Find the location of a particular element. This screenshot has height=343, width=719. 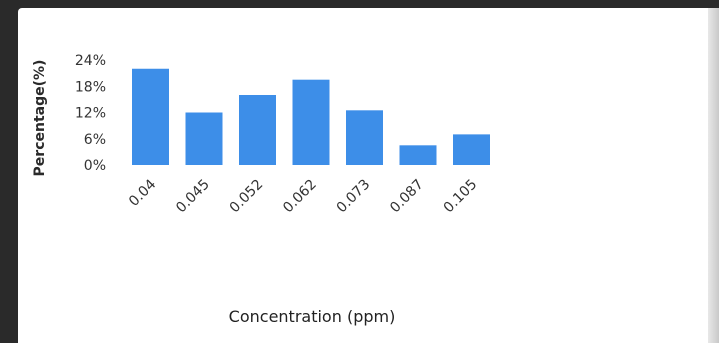

y-axis-ticks: 0% 6% 12% 18% 24% is located at coordinates (90, 113).